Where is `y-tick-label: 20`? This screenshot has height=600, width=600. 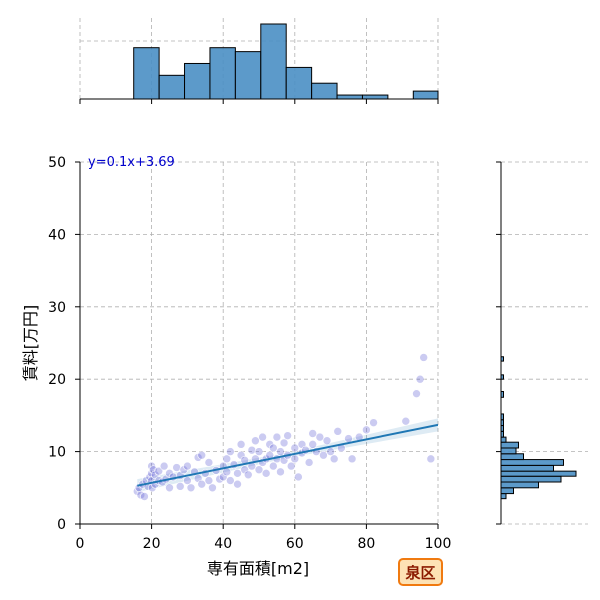
y-tick-label: 20 is located at coordinates (57, 380).